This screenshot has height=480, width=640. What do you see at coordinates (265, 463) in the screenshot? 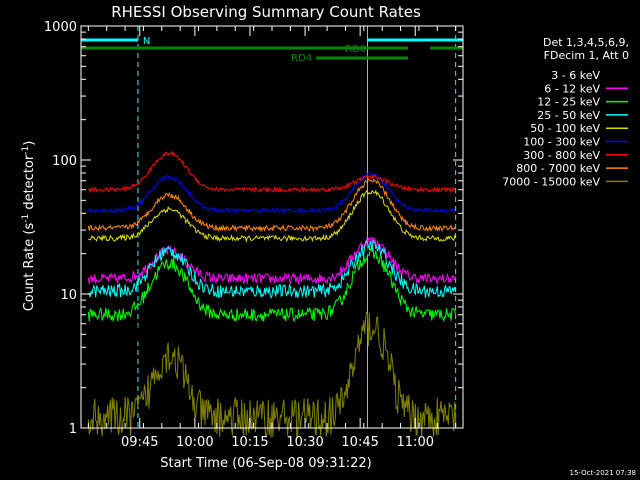
I see `x-axis-label: Start Time (06-Sep-08 09:31:22)` at bounding box center [265, 463].